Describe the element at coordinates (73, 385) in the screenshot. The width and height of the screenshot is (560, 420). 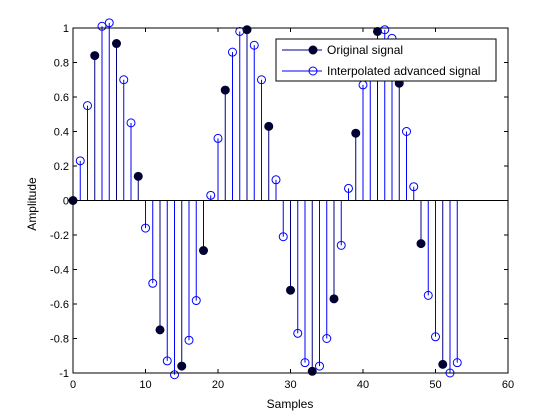
I see `x-tick-label: 0` at that location.